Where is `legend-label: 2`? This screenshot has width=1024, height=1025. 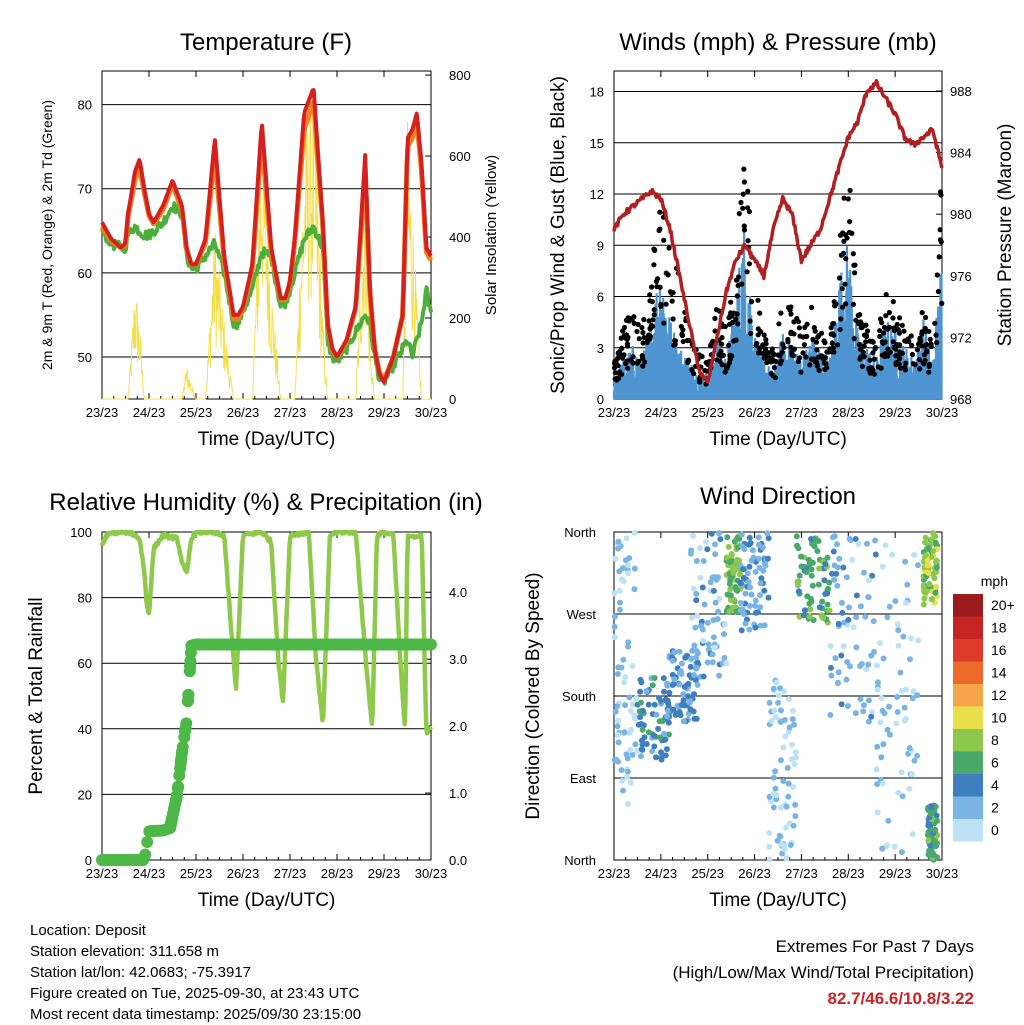
legend-label: 2 is located at coordinates (995, 808).